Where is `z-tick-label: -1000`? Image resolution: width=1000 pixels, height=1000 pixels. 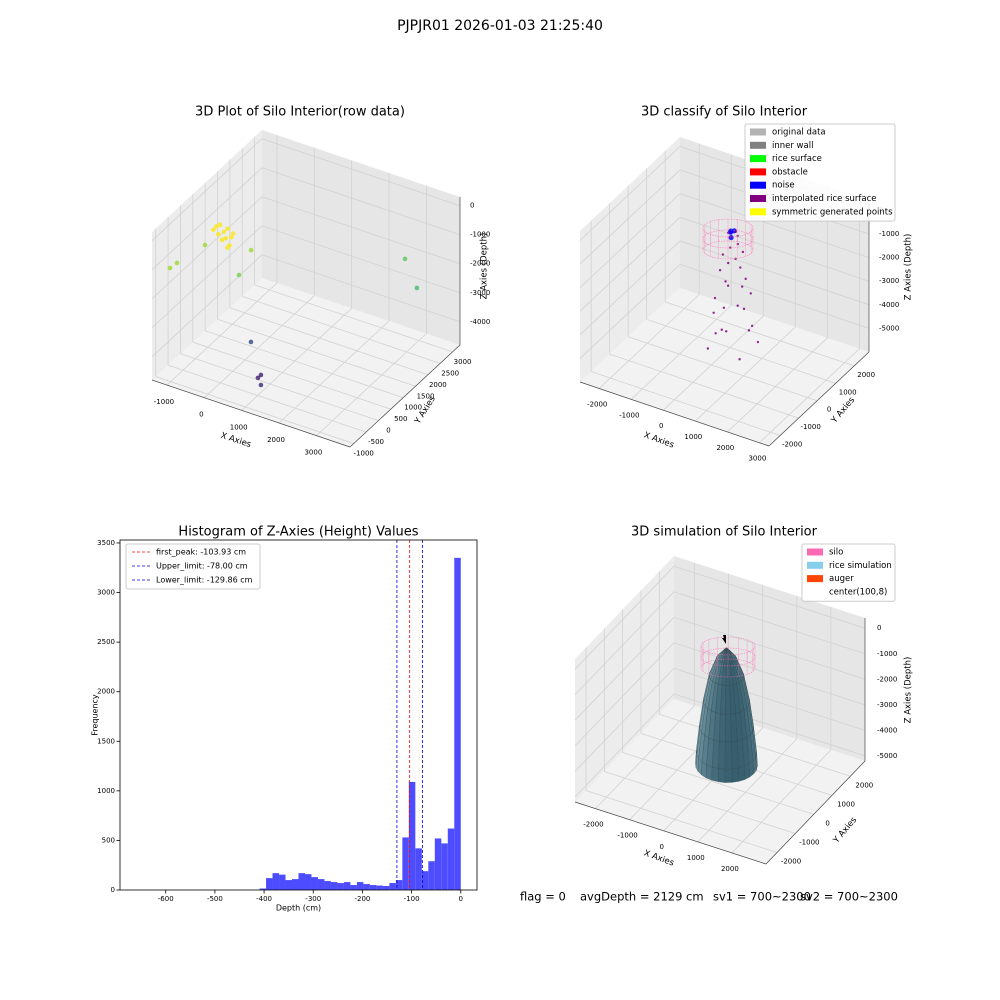 z-tick-label: -1000 is located at coordinates (889, 234).